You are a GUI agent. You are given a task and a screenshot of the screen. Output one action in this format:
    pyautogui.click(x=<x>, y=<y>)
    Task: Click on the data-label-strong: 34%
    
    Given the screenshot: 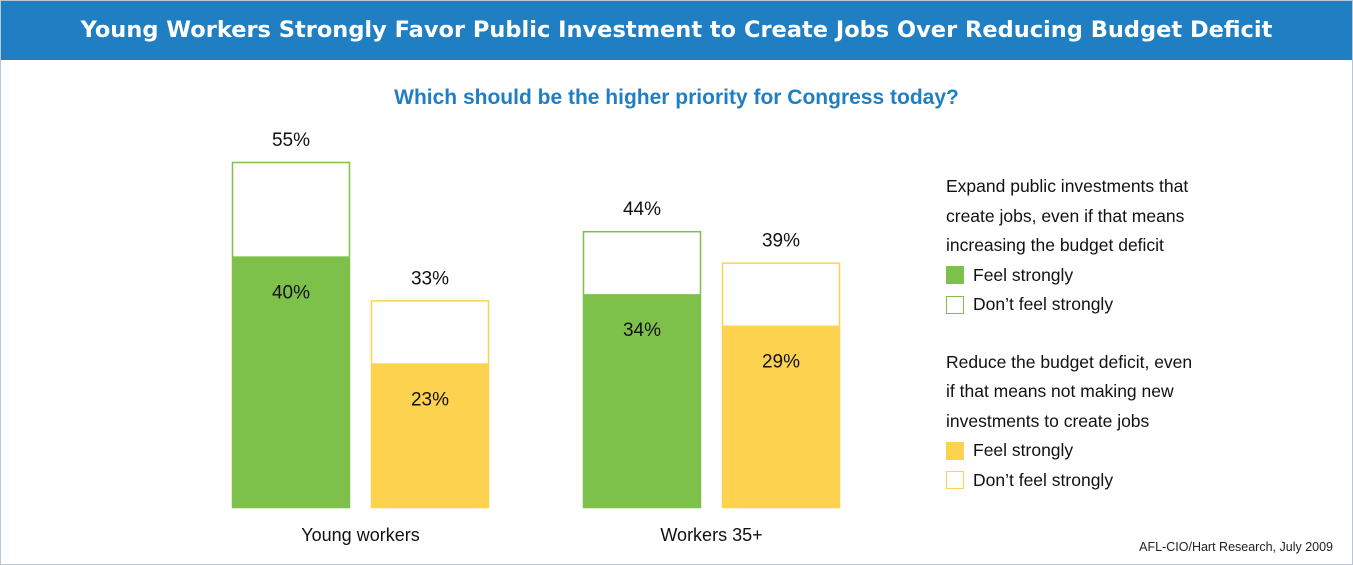 What is the action you would take?
    pyautogui.click(x=642, y=330)
    